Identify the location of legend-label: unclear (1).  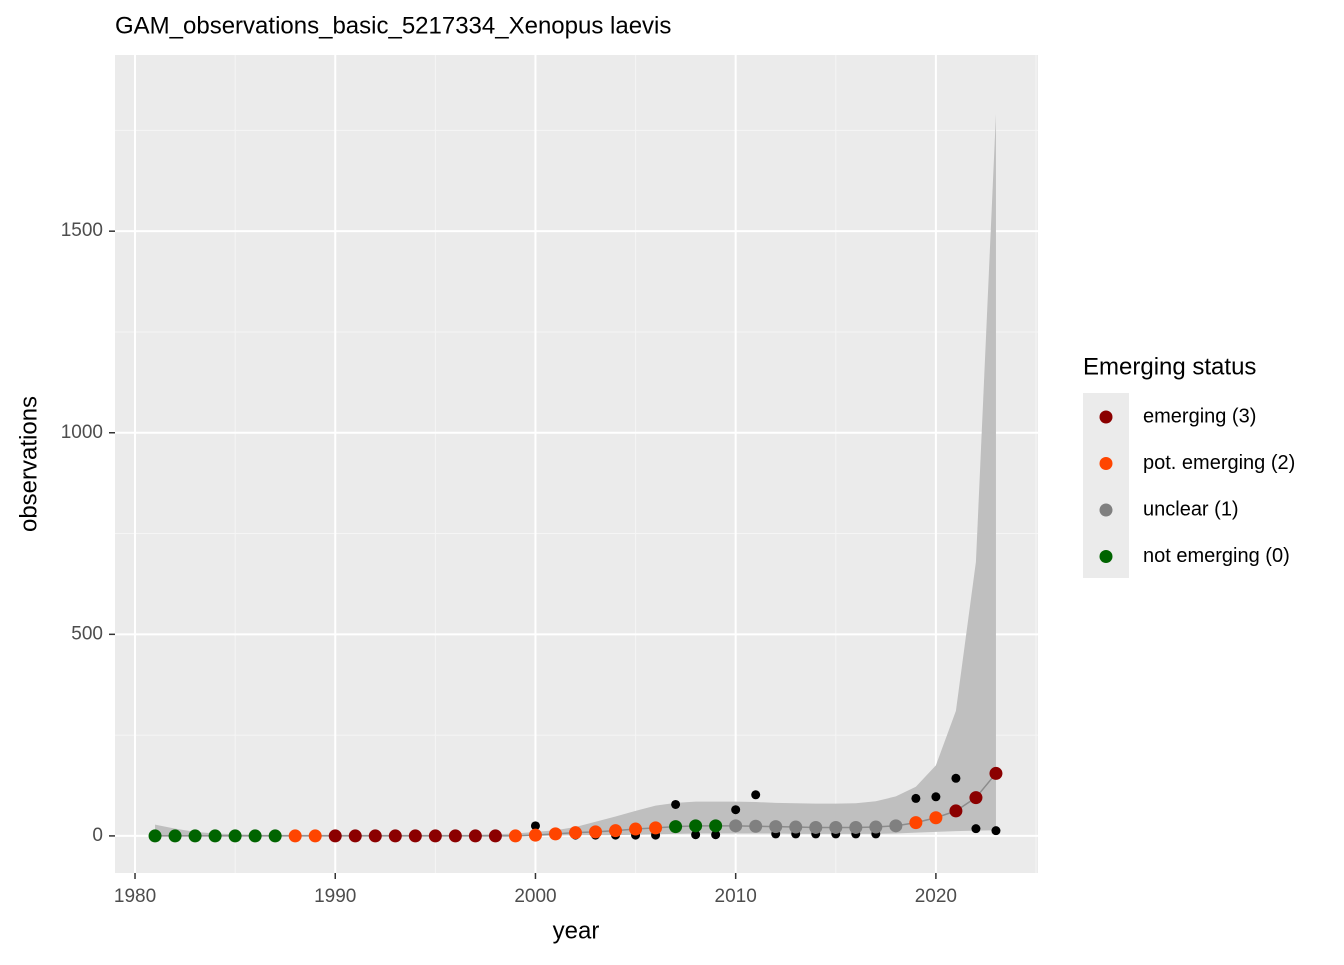
(1191, 509).